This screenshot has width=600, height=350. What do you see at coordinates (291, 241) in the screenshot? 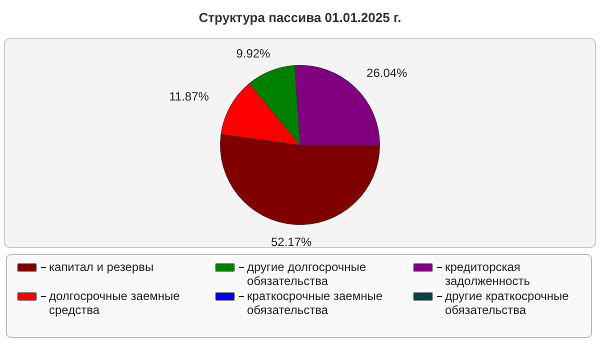
I see `data-label: 52.17%` at bounding box center [291, 241].